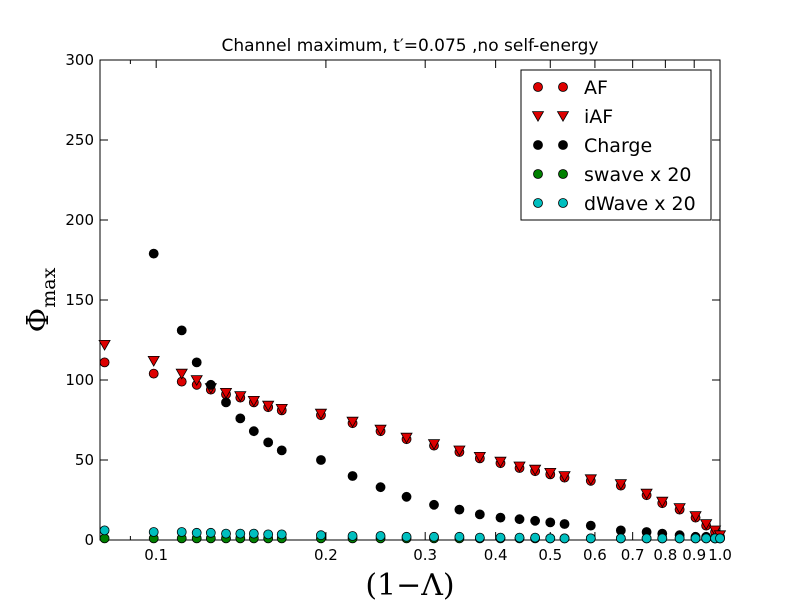 Image resolution: width=800 pixels, height=600 pixels. I want to click on y-tick-label: 300, so click(79, 60).